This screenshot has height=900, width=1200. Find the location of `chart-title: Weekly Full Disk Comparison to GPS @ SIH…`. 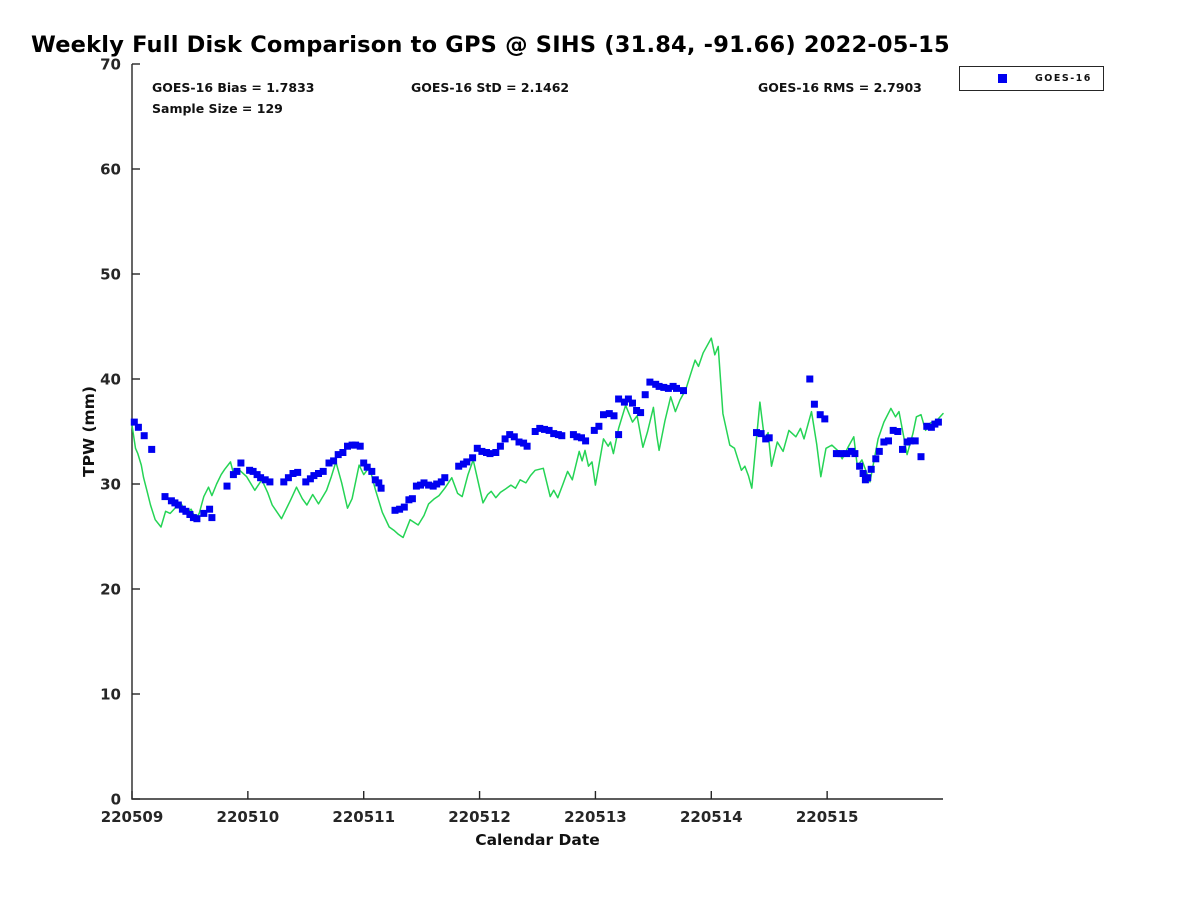

chart-title: Weekly Full Disk Comparison to GPS @ SIH… is located at coordinates (490, 45).